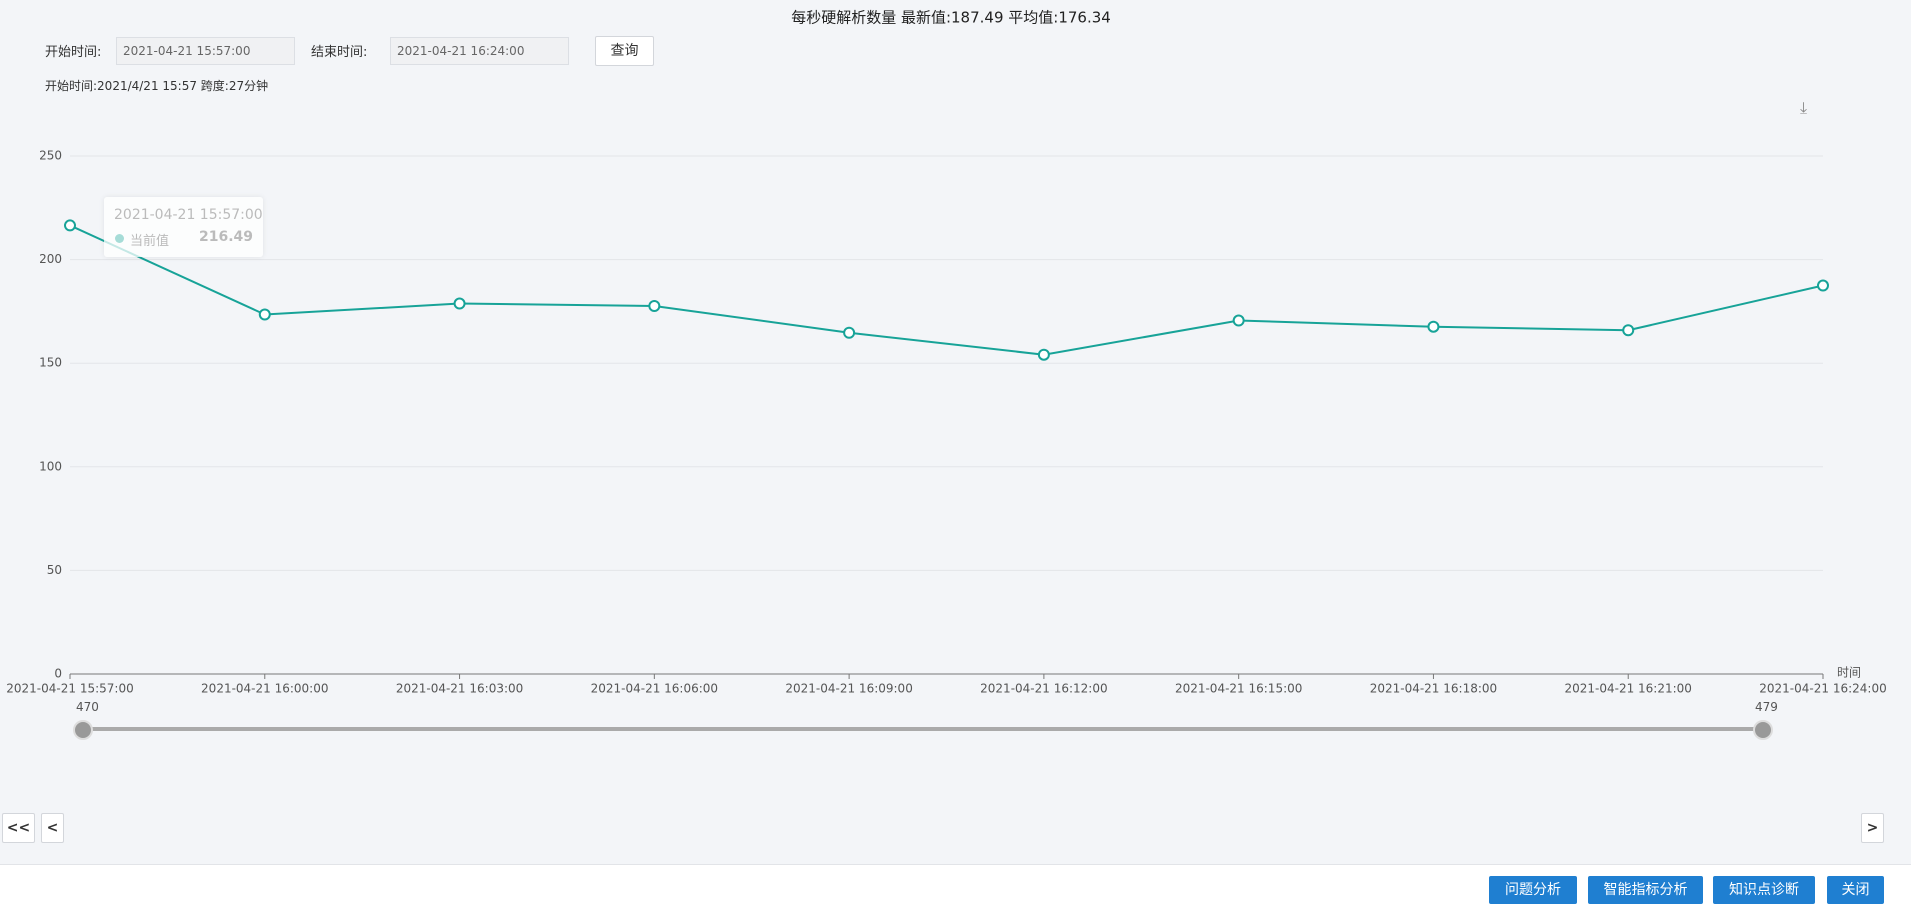 Image resolution: width=1911 pixels, height=912 pixels. What do you see at coordinates (1433, 689) in the screenshot?
I see `x-tick-label: 2021-04-21 16:18:00` at bounding box center [1433, 689].